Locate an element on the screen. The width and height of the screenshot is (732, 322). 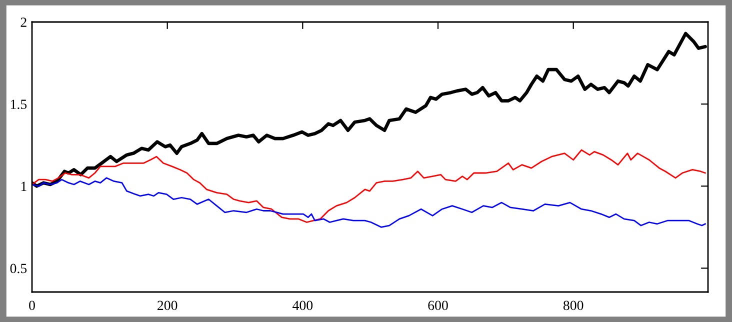
x-tick-label: 0 is located at coordinates (32, 305).